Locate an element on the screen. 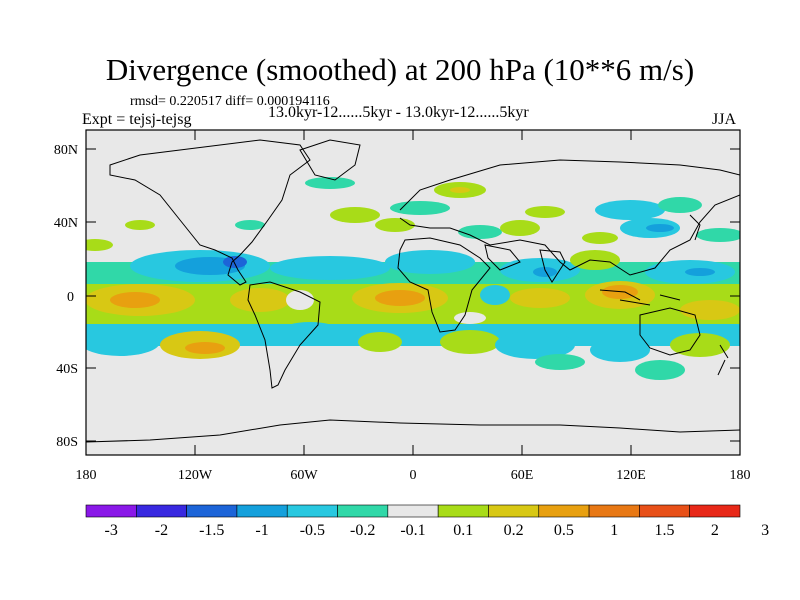 This screenshot has height=600, width=800. colorbar is located at coordinates (413, 511).